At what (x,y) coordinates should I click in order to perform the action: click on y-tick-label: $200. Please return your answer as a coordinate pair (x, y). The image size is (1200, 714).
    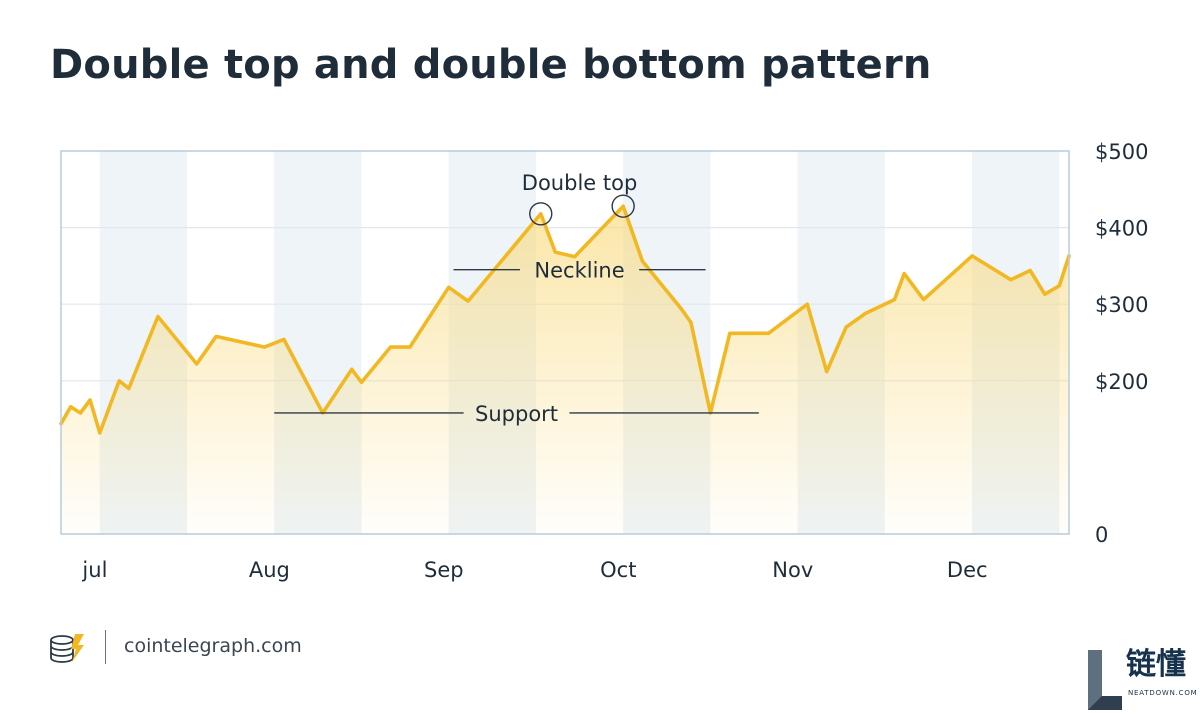
    Looking at the image, I should click on (1121, 382).